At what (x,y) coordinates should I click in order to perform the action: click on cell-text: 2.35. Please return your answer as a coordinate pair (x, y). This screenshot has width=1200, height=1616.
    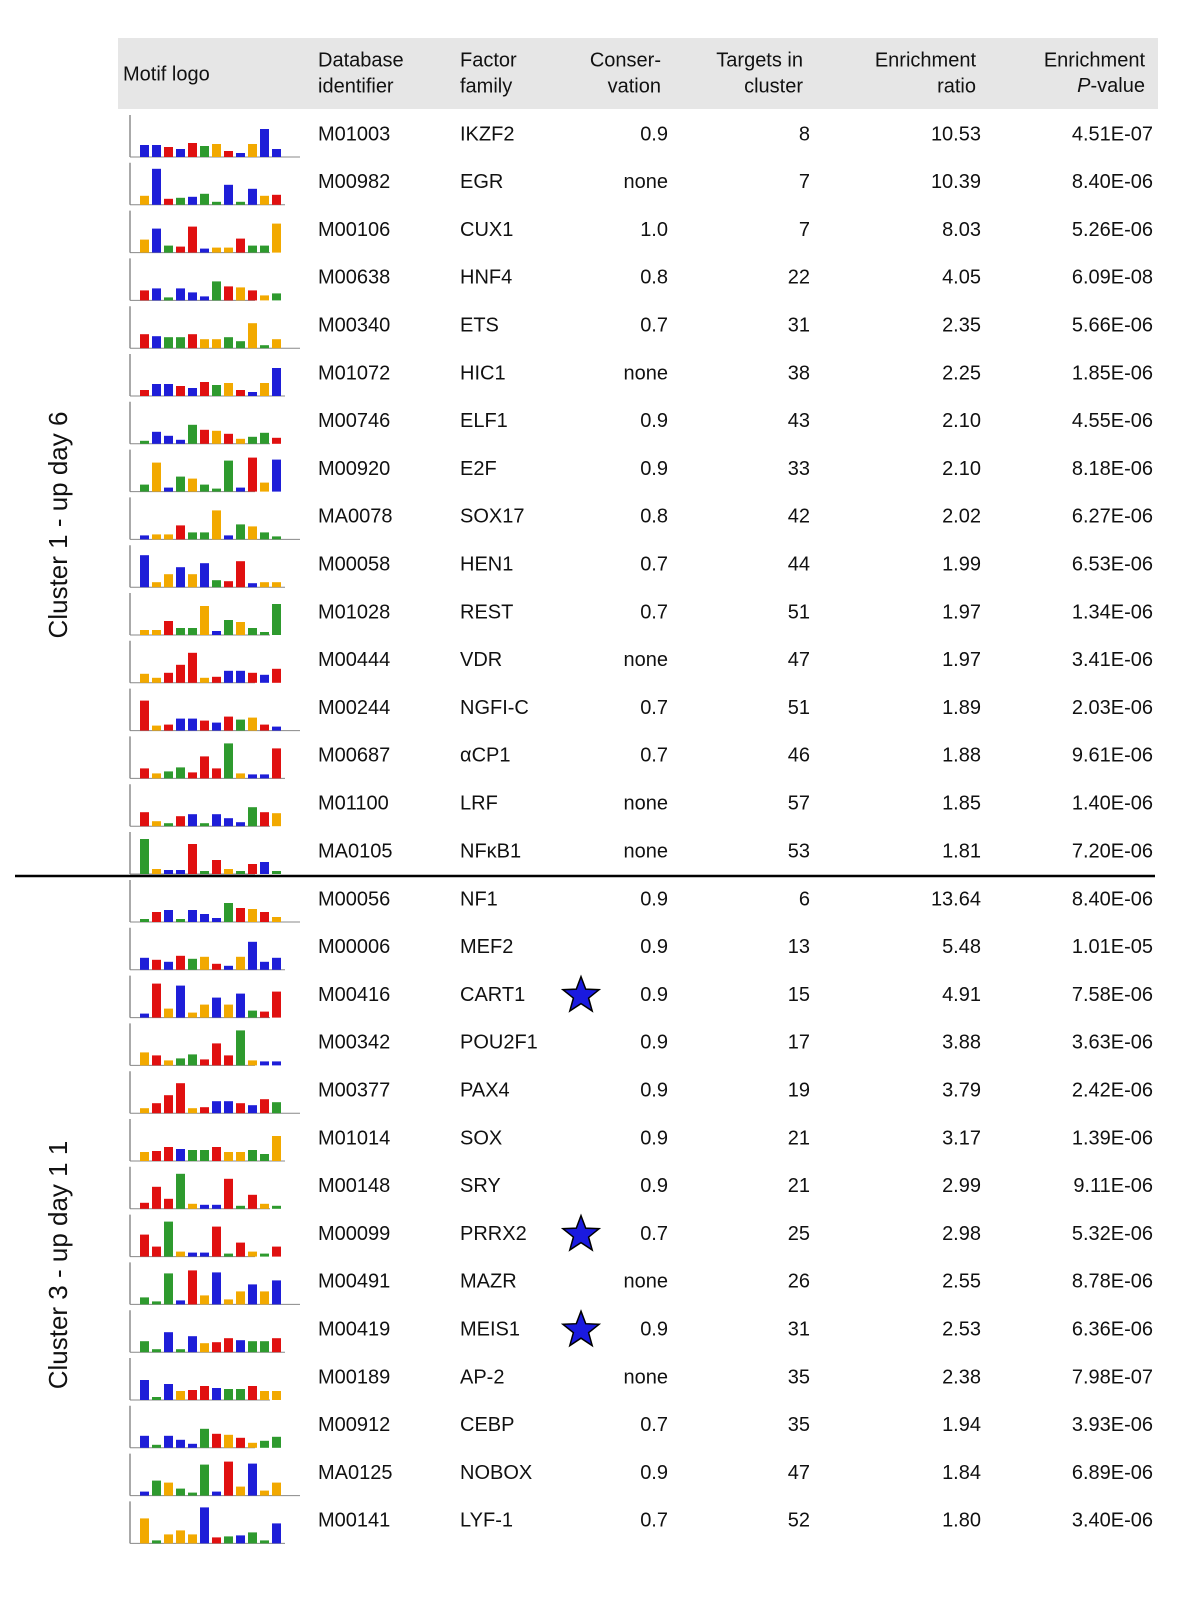
    Looking at the image, I should click on (961, 325).